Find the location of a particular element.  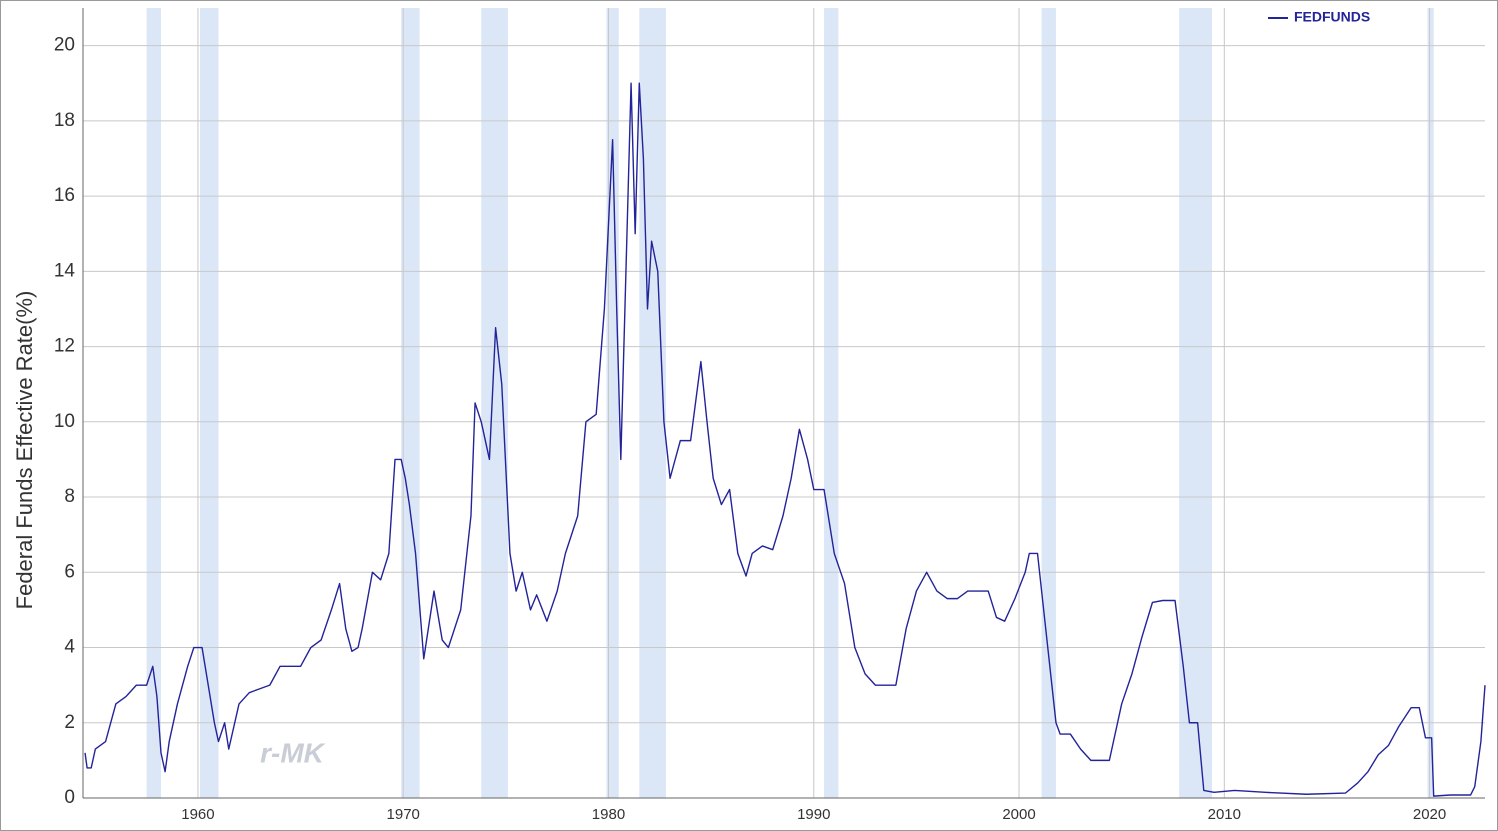

y-tick-label: 20 is located at coordinates (64, 45).